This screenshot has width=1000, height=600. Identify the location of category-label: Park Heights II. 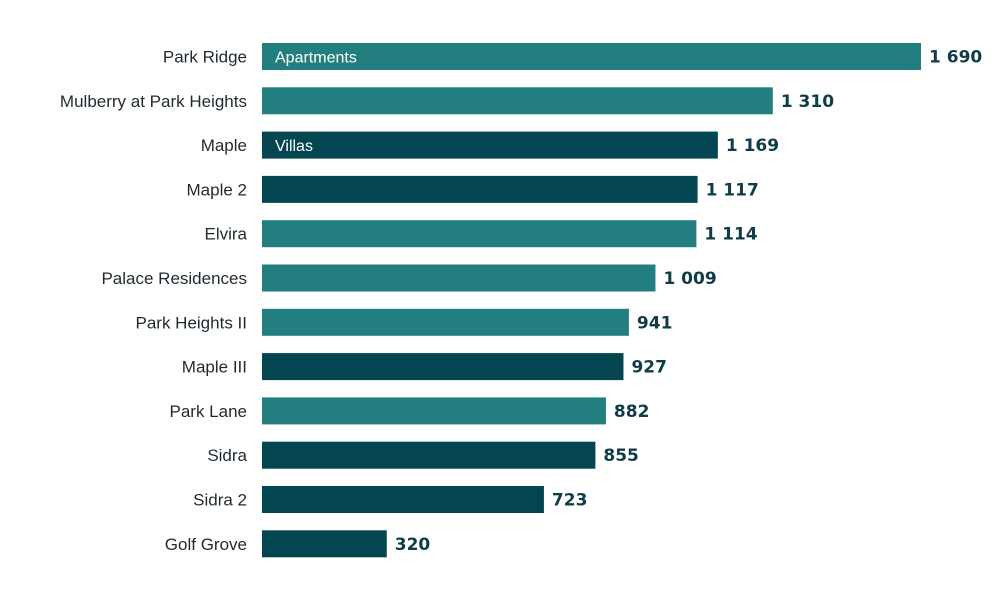
(192, 322).